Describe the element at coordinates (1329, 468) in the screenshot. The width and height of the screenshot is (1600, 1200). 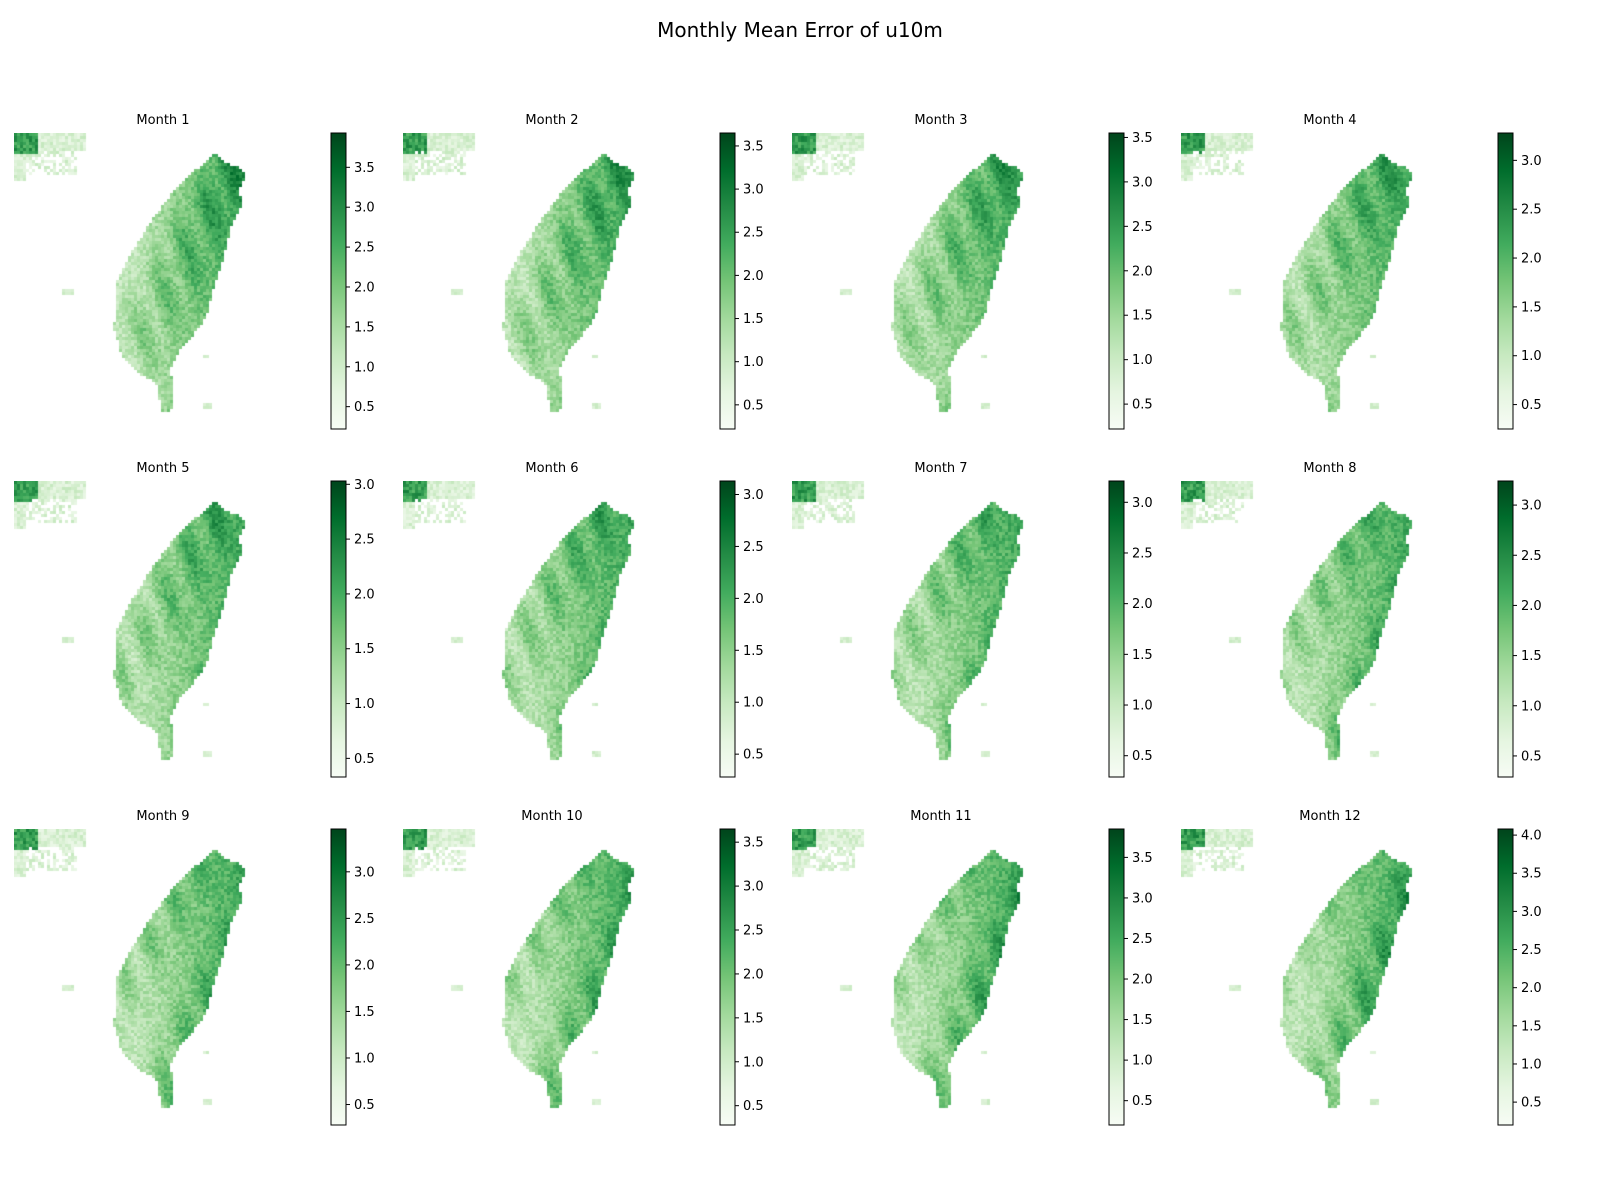
I see `subplot-title: Month 8` at that location.